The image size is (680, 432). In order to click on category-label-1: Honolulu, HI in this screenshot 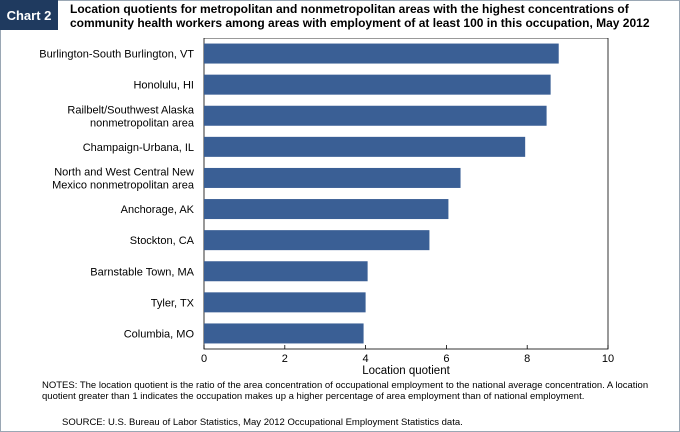, I will do `click(163, 86)`.